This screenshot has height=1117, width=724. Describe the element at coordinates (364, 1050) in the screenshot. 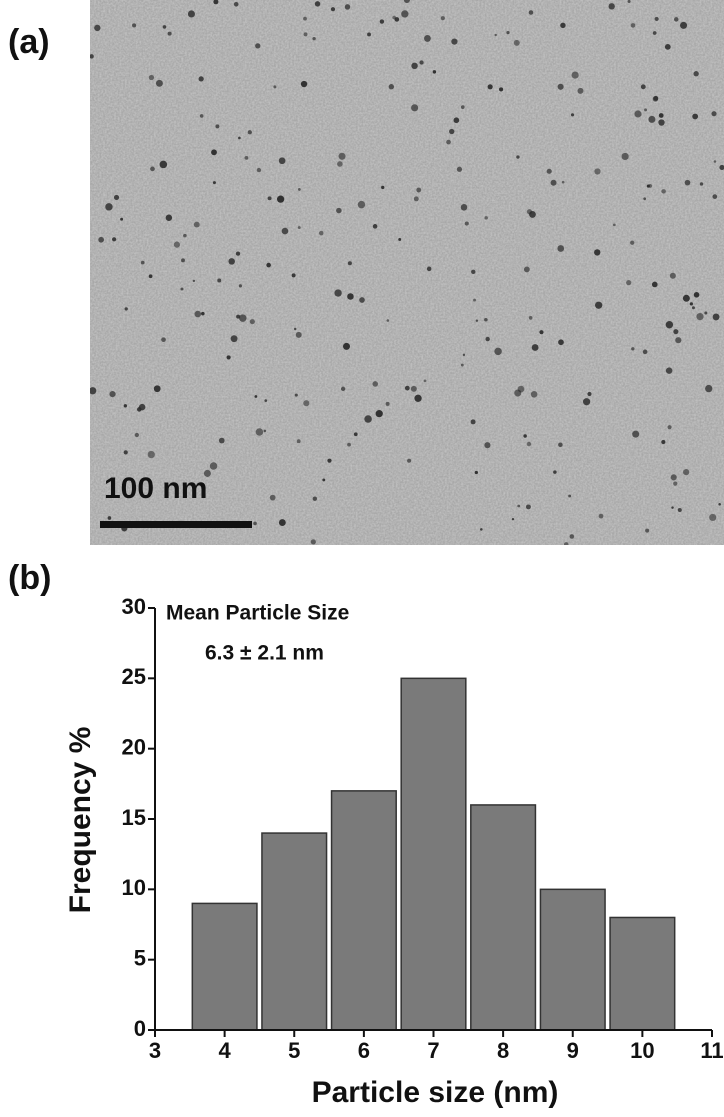

I see `x-tick-label: 6` at that location.